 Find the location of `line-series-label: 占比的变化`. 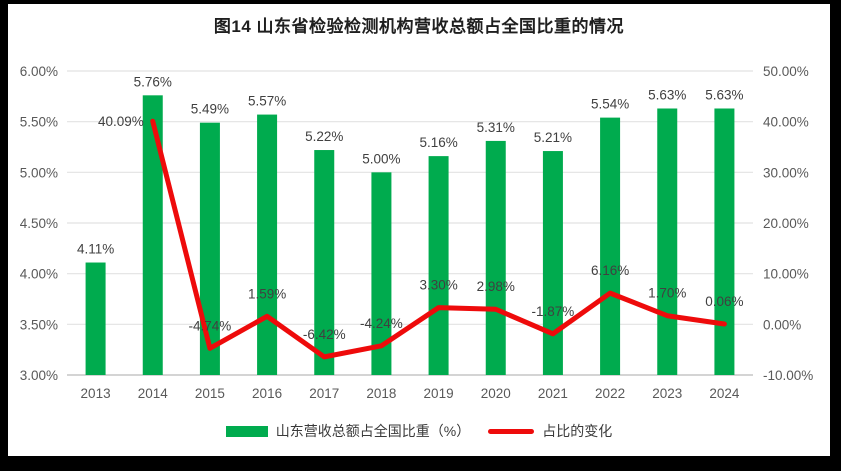

line-series-label: 占比的变化 is located at coordinates (577, 431).